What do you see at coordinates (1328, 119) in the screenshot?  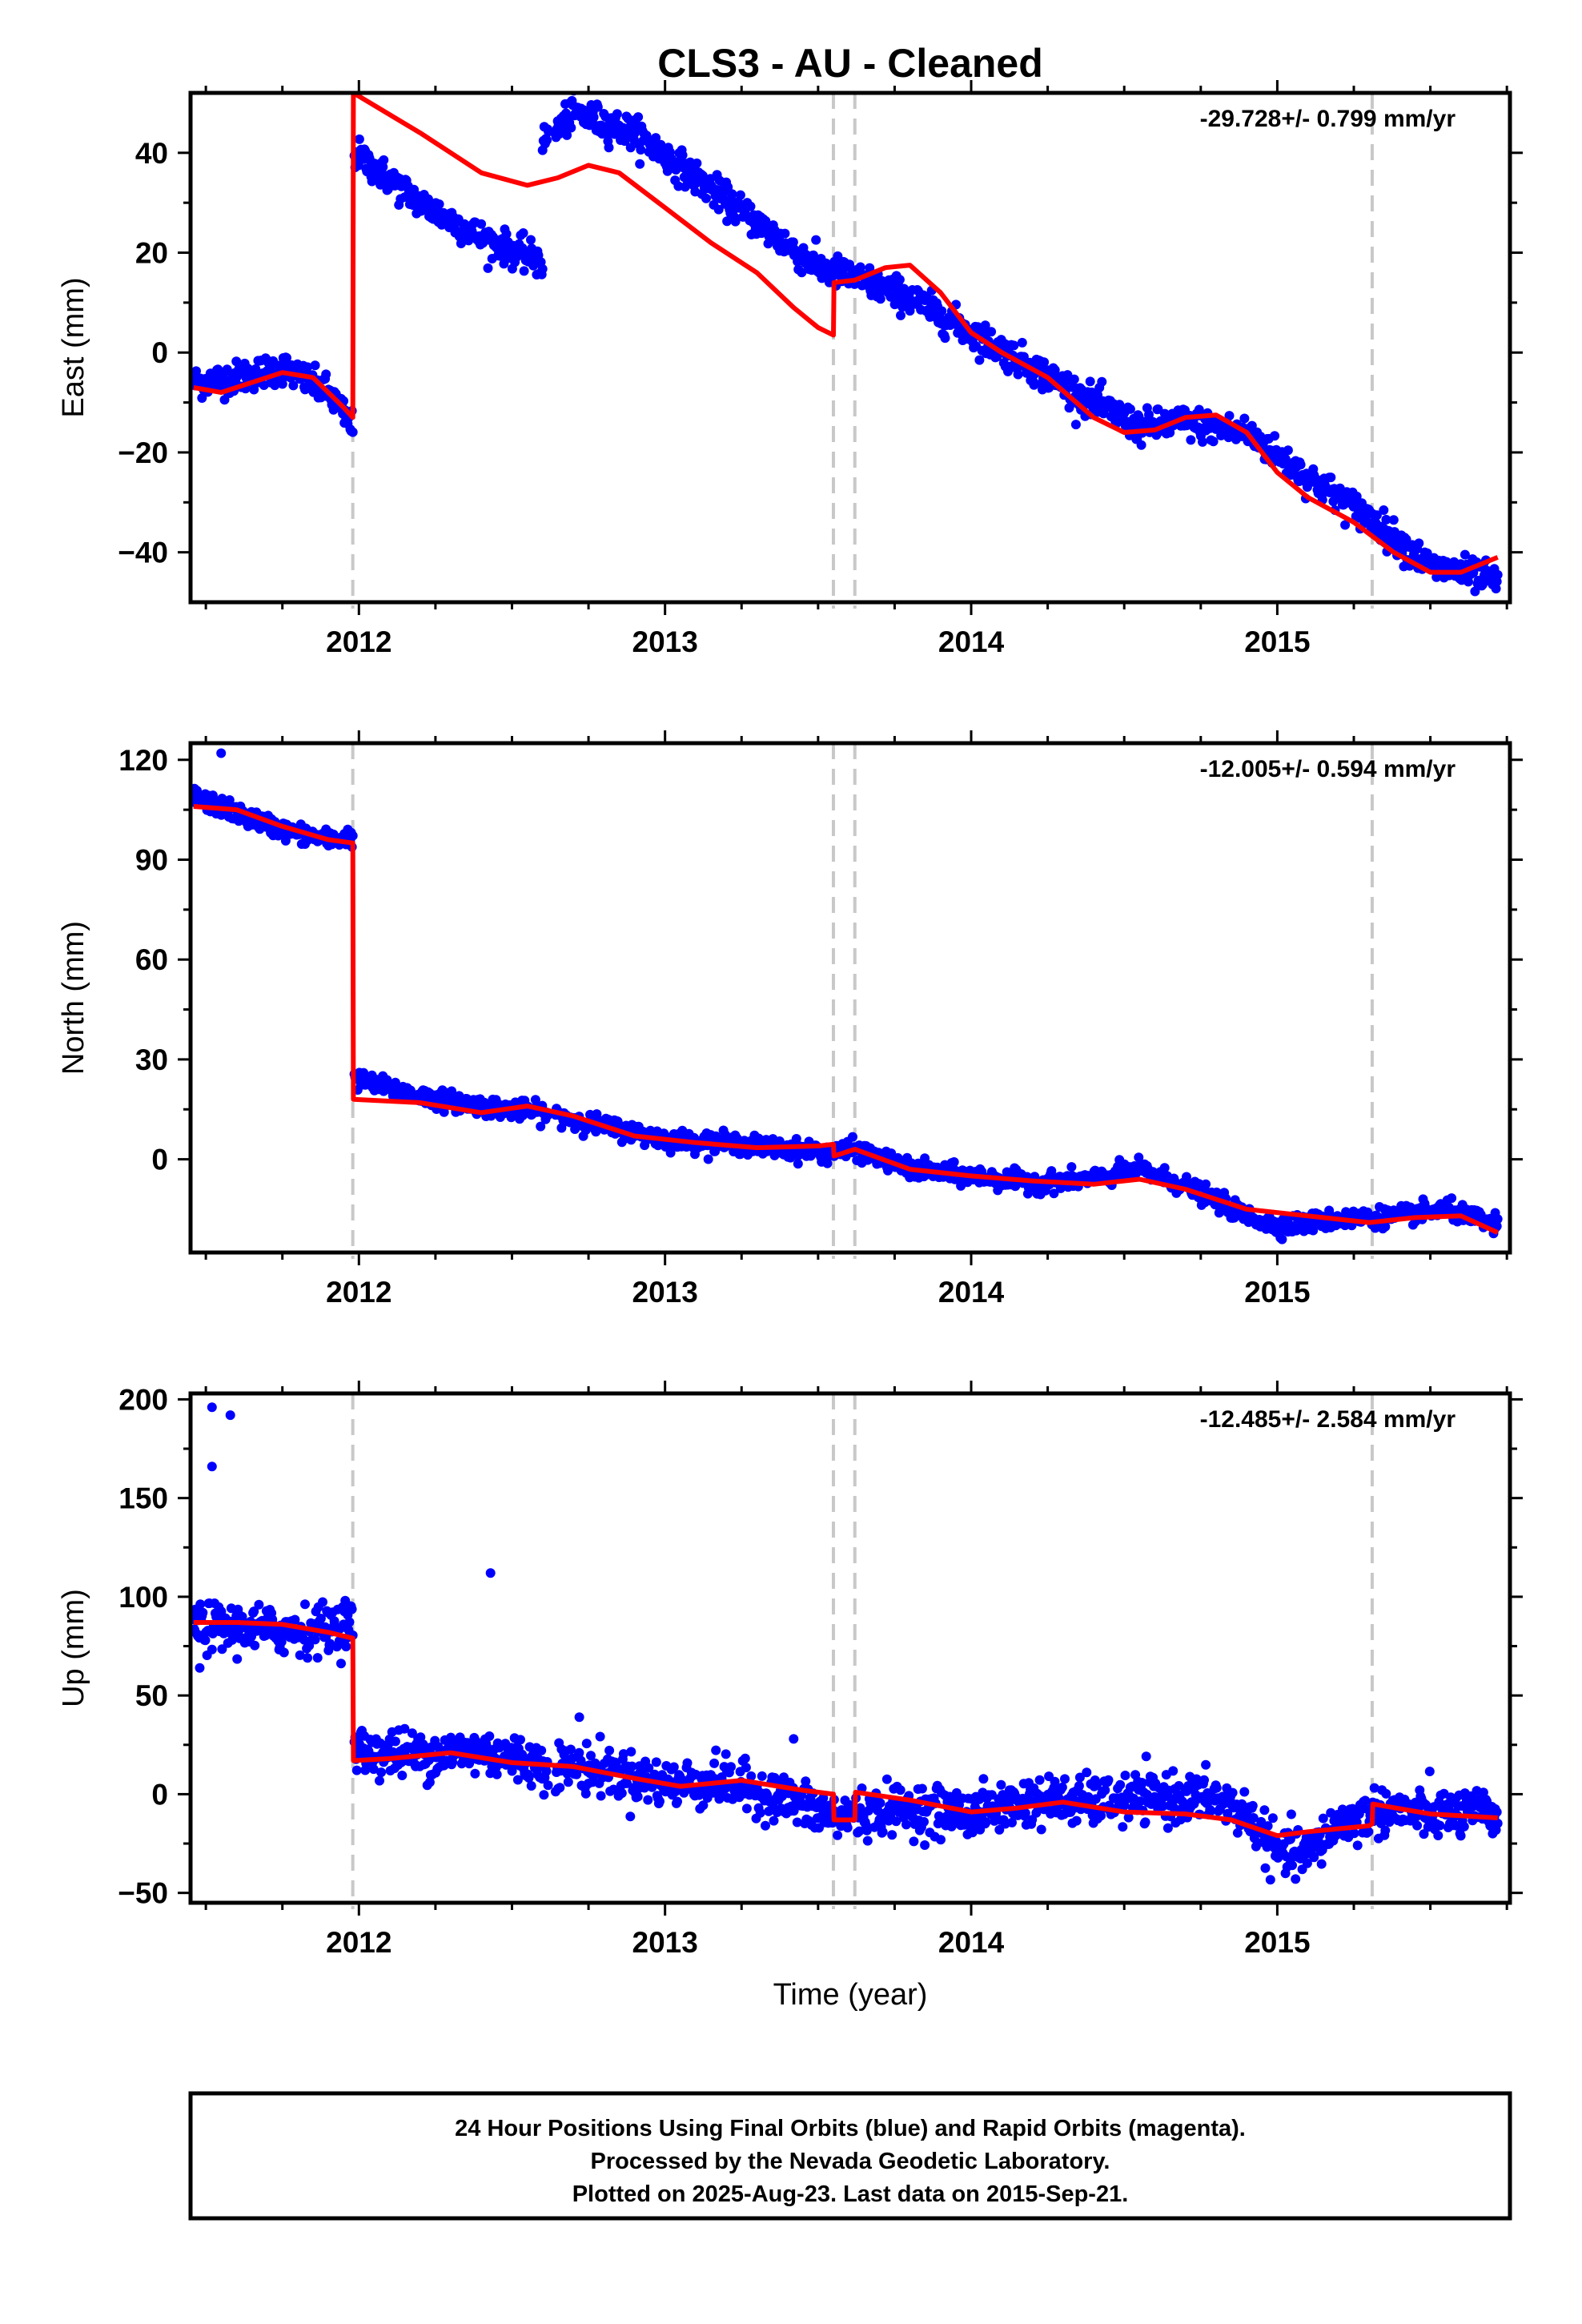 I see `rate-label: -29.728+/- 0.799 mm/yr` at bounding box center [1328, 119].